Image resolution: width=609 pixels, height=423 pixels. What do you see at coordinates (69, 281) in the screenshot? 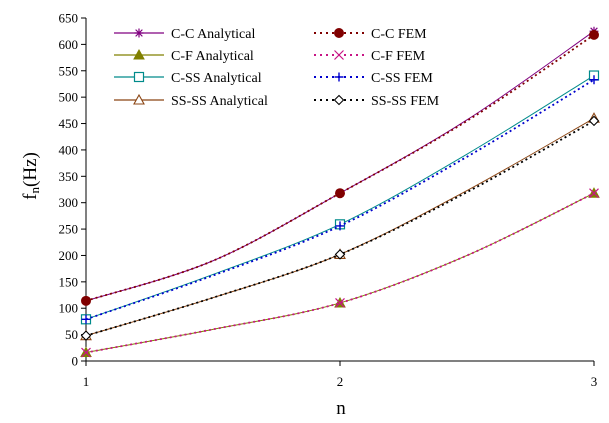
I see `y-tick-label: 150` at bounding box center [69, 281].